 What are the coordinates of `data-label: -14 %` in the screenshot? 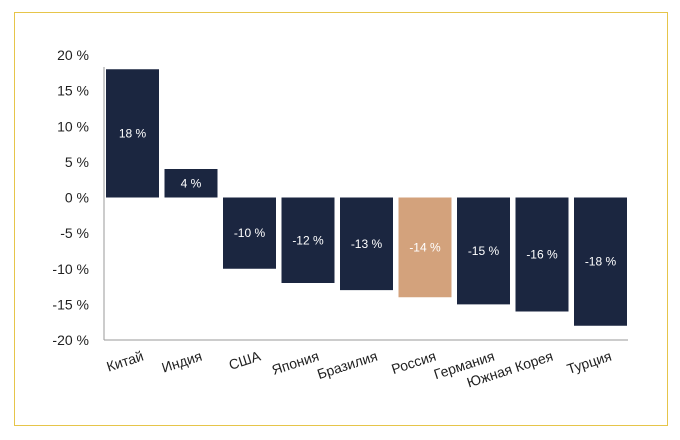 It's located at (425, 247).